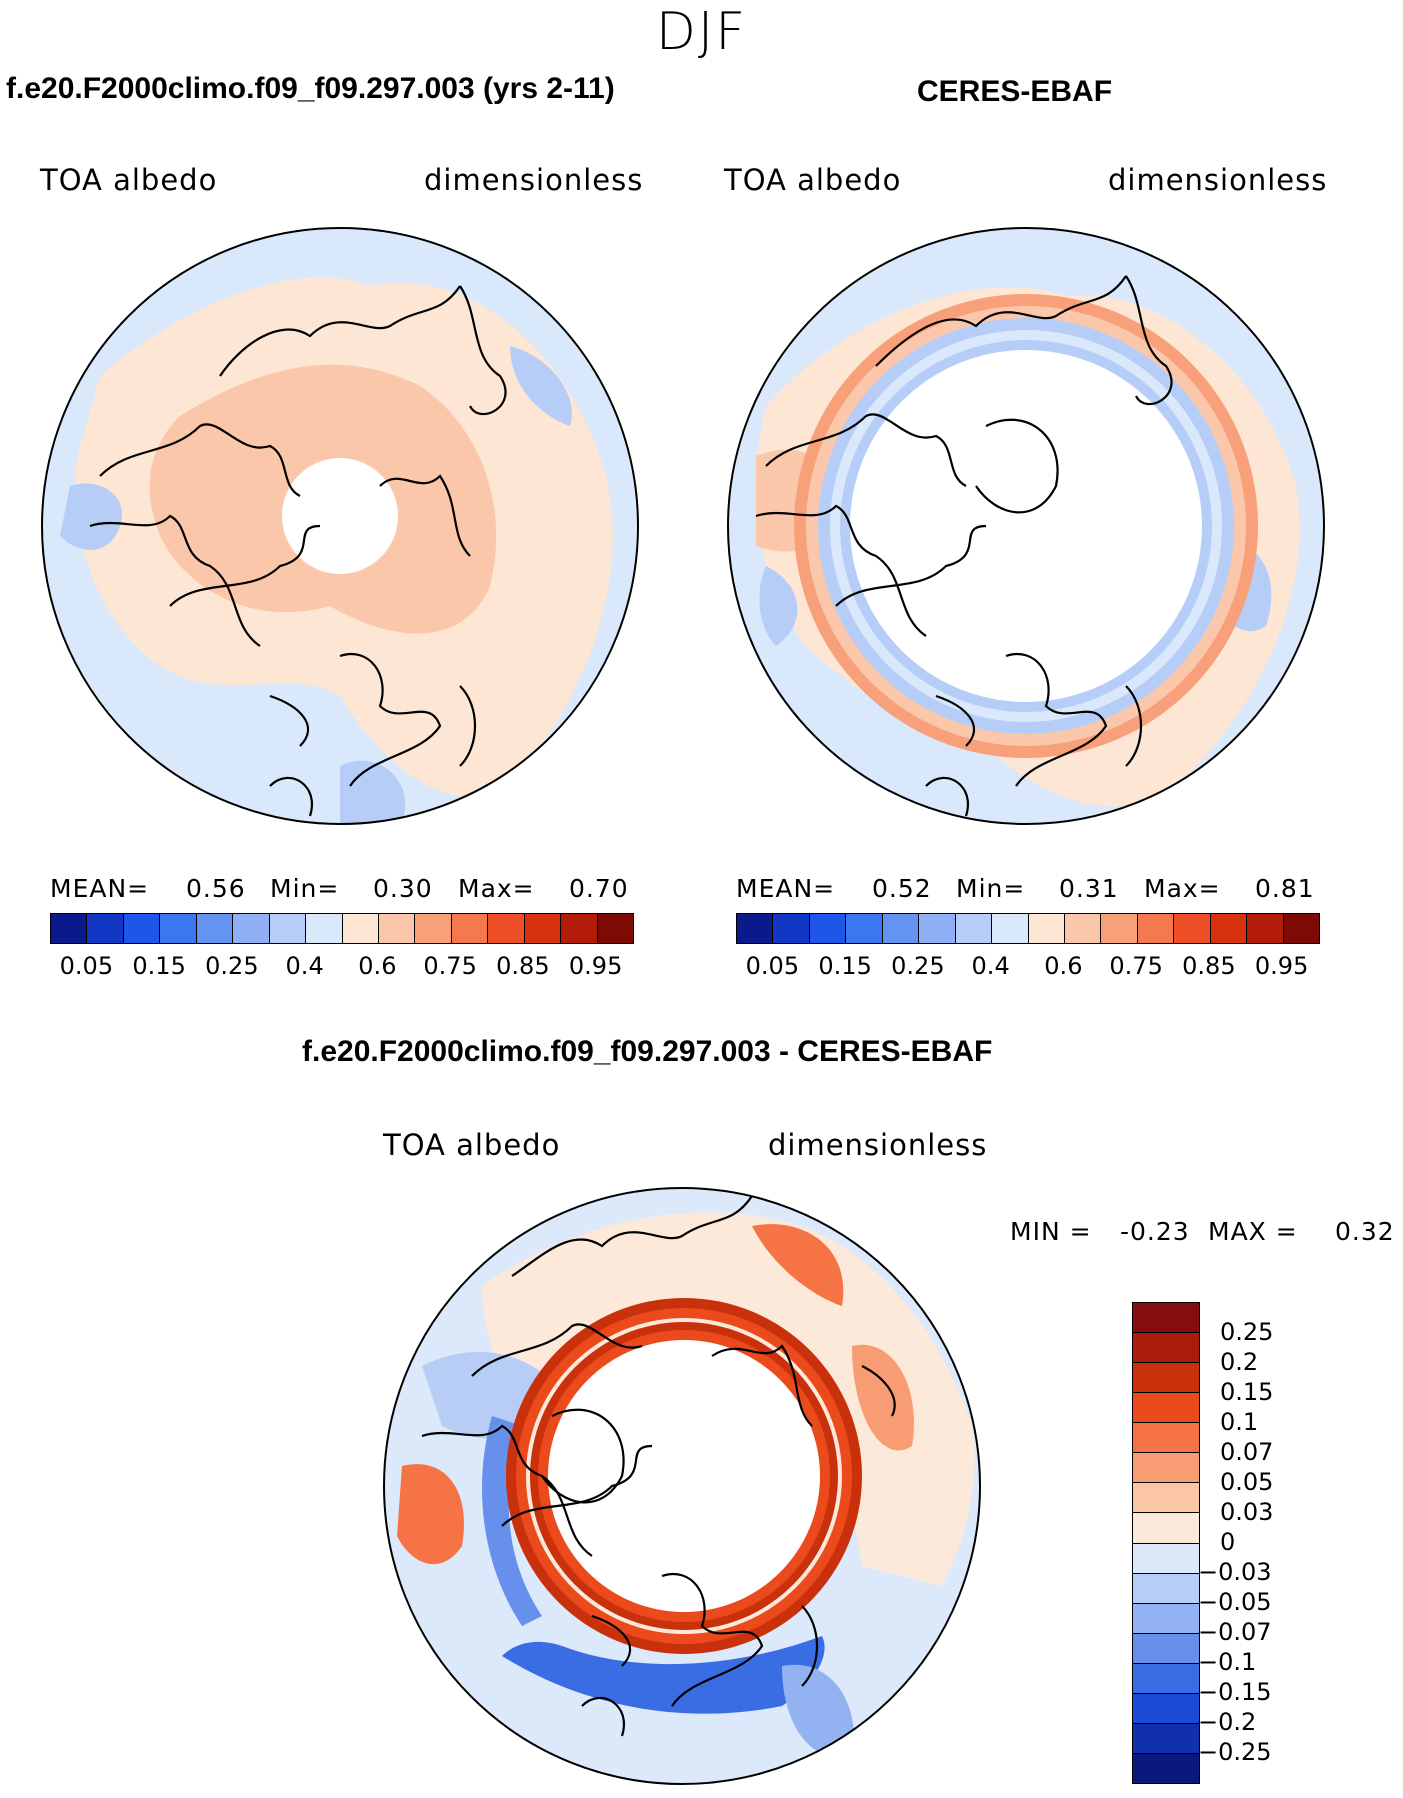  What do you see at coordinates (902, 888) in the screenshot?
I see `panel2-mean: 0.52` at bounding box center [902, 888].